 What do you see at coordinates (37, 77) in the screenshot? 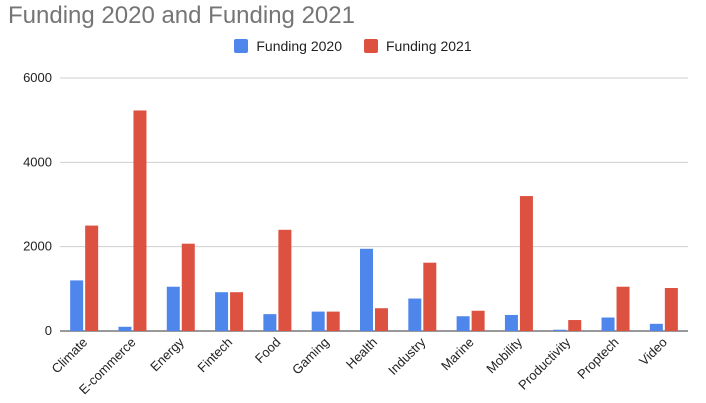
I see `y-tick-label: 6000` at bounding box center [37, 77].